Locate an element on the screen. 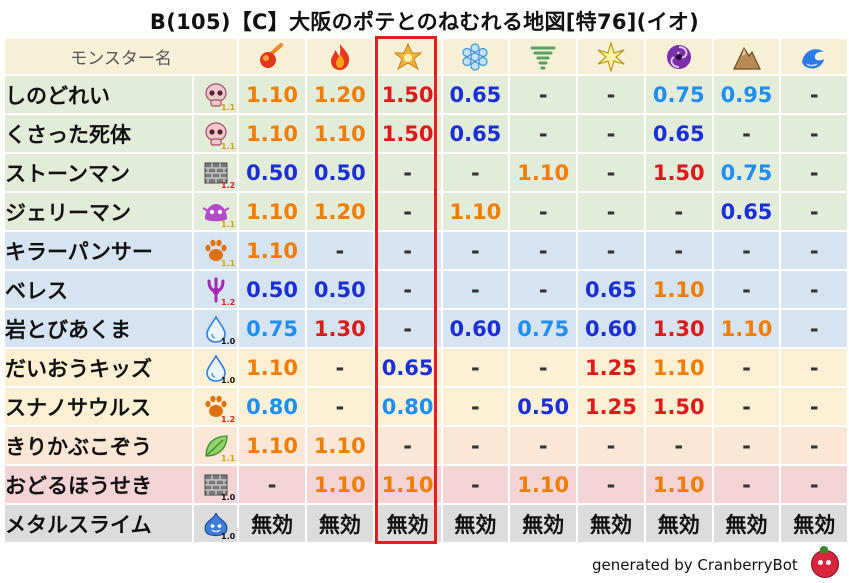 The image size is (849, 583). resistance-value: 1.25 is located at coordinates (611, 367).